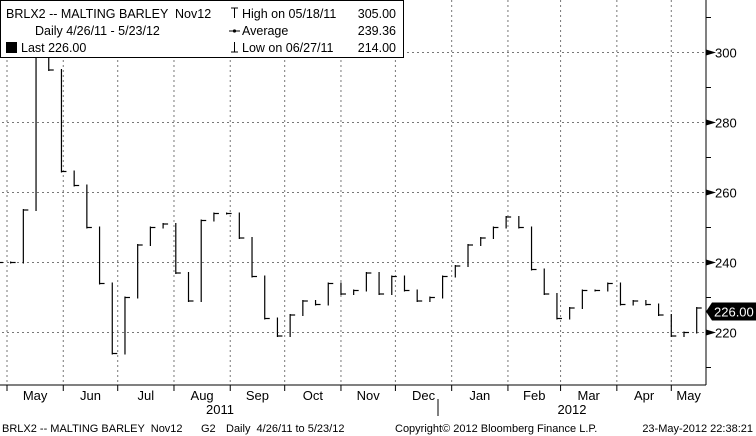 This screenshot has width=756, height=436. Describe the element at coordinates (108, 14) in the screenshot. I see `legend-title: BRLX2 -- MALTING BARLEY Nov12` at that location.